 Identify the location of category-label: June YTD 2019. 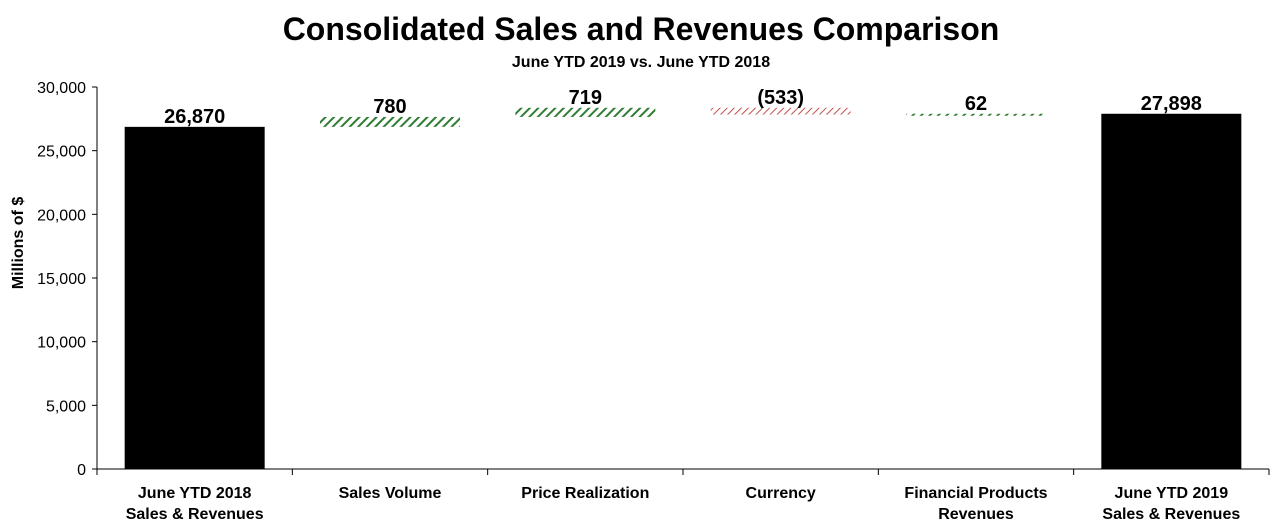
(1172, 493).